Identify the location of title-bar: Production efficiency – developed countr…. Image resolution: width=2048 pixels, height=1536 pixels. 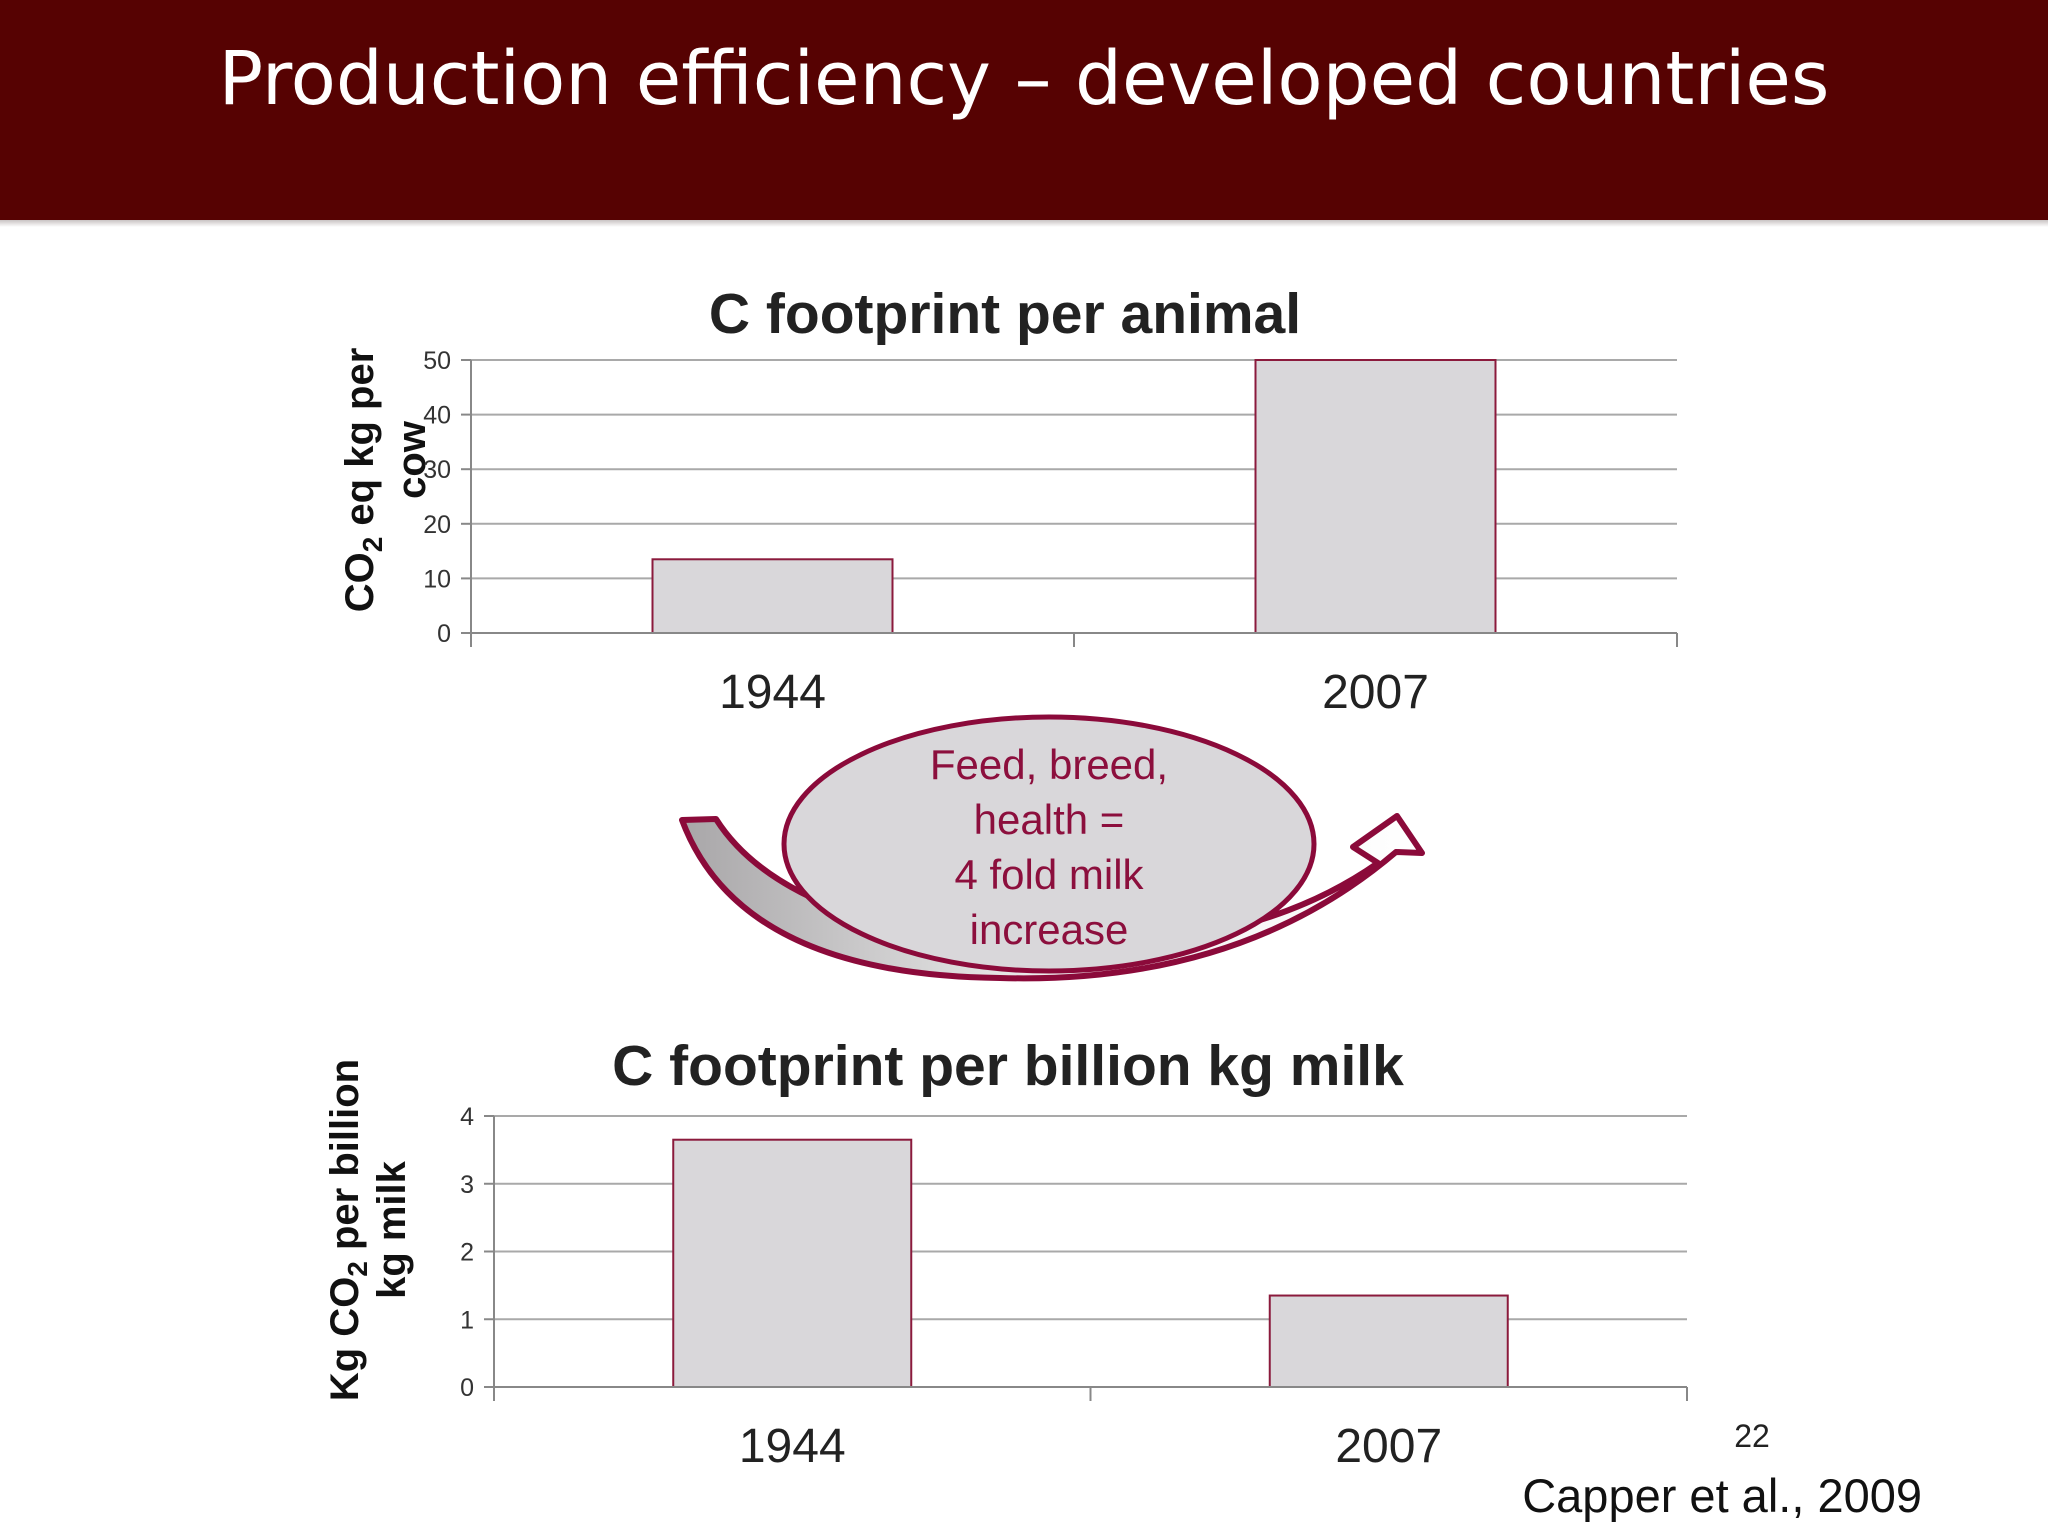
(1024, 113).